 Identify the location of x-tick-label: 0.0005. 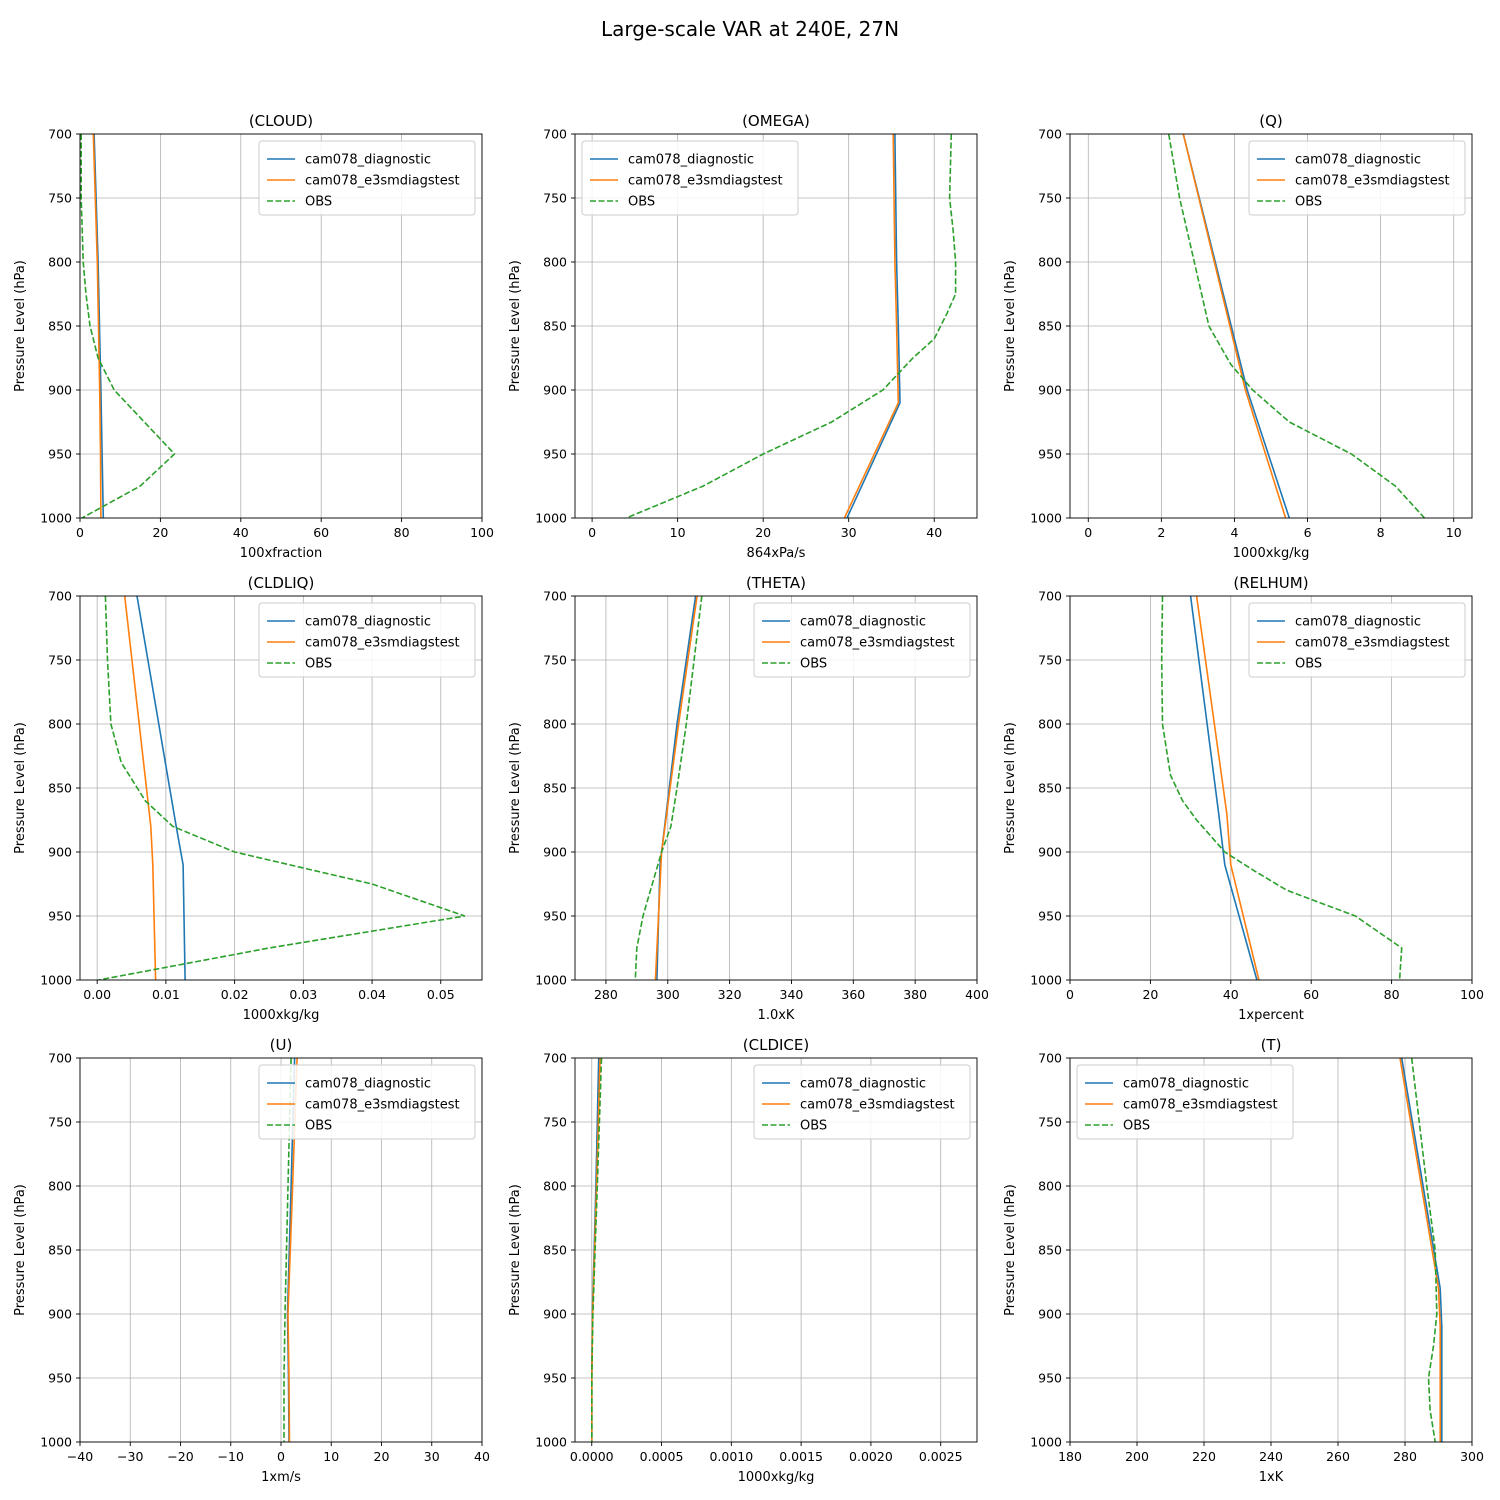
(662, 1456).